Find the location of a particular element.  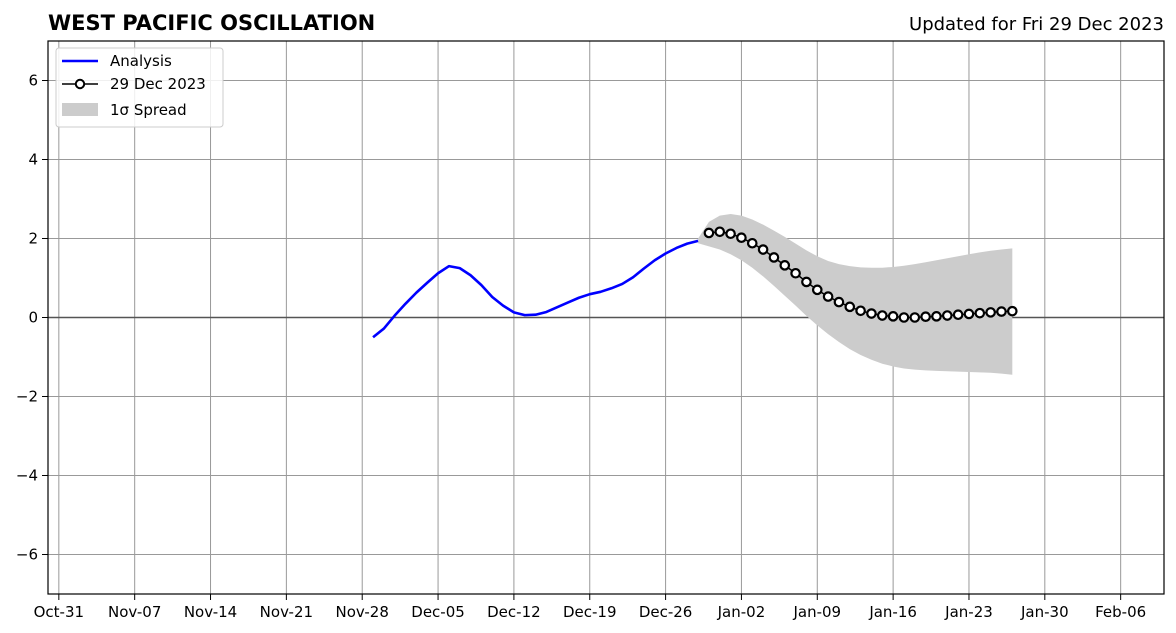

x-tick-label: Jan-23 is located at coordinates (968, 612).